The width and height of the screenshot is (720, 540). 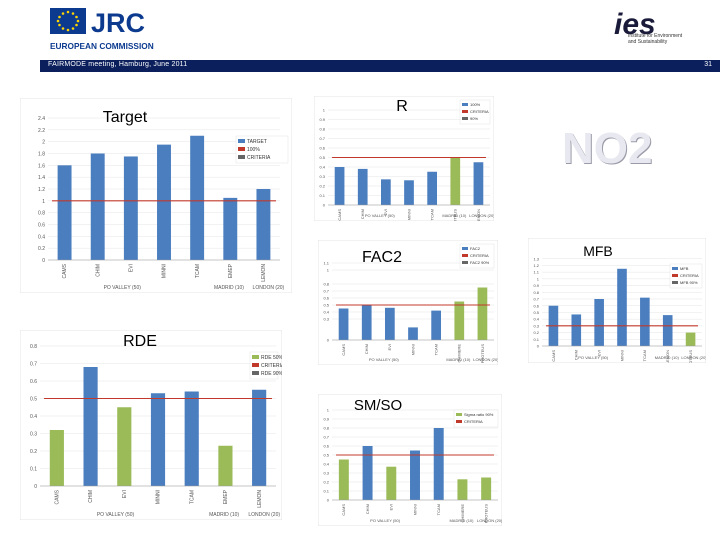 I want to click on legend-label: 100%, so click(x=475, y=104).